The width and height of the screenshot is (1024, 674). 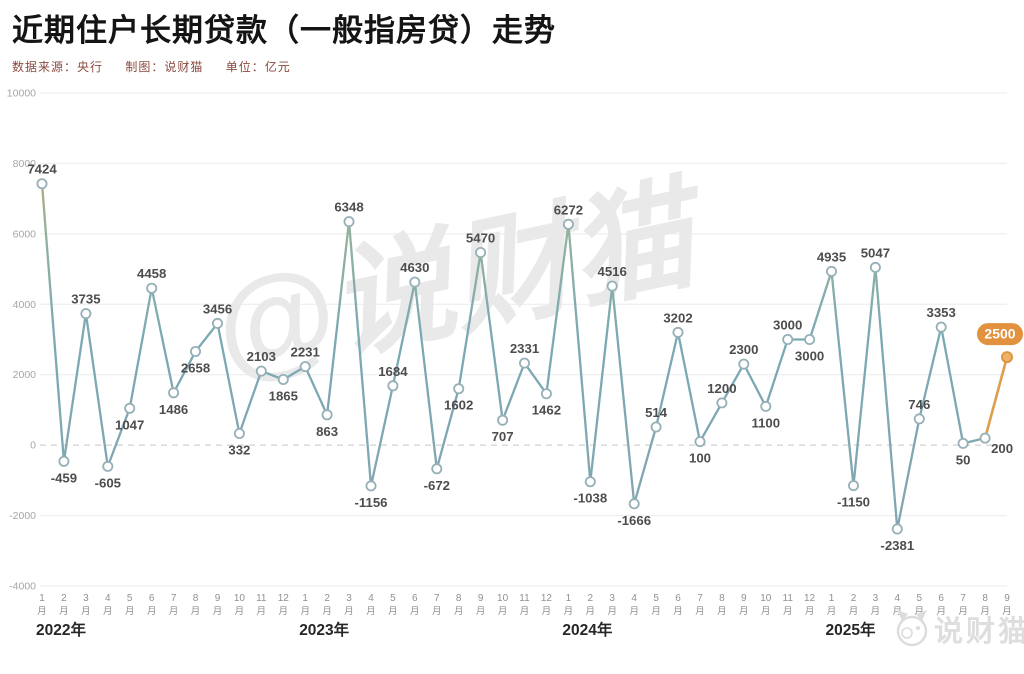 I want to click on value-label: 1684, so click(x=393, y=371).